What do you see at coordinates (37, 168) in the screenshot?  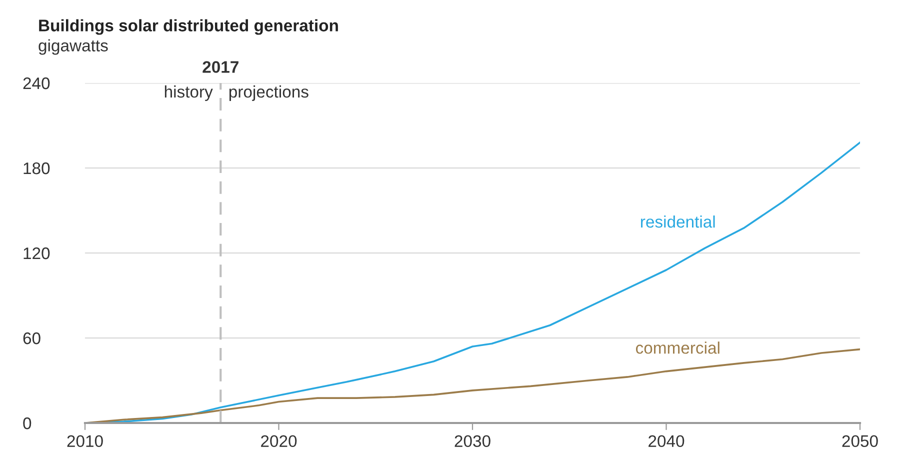 I see `y-tick-label: 180` at bounding box center [37, 168].